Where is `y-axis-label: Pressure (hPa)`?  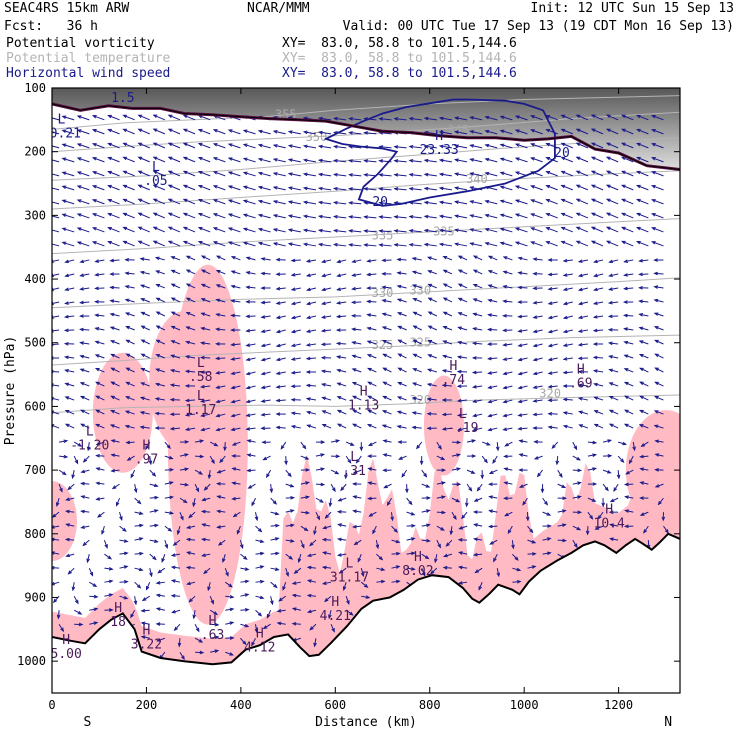 y-axis-label: Pressure (hPa) is located at coordinates (10, 391).